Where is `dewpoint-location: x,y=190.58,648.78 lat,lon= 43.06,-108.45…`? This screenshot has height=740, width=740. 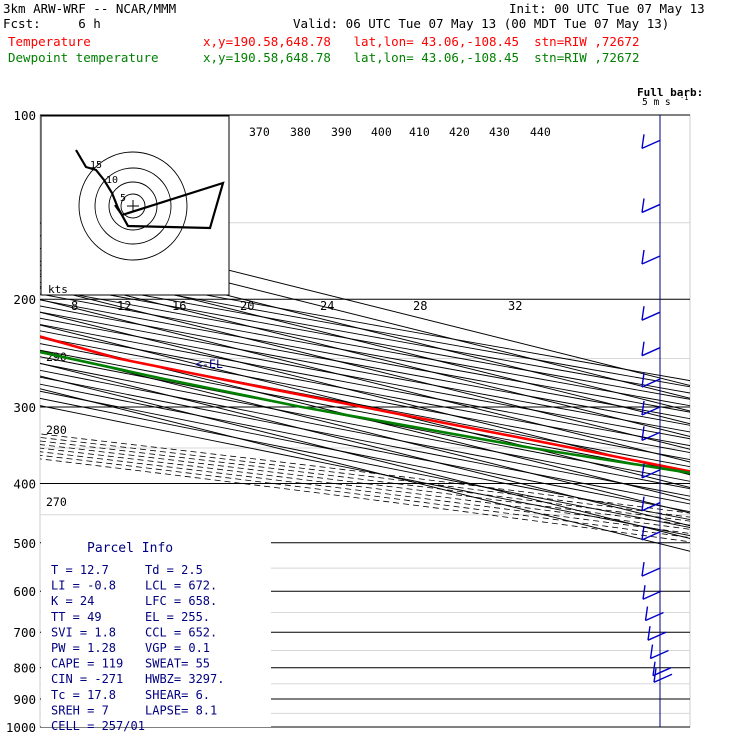
dewpoint-location: x,y=190.58,648.78 lat,lon= 43.06,-108.45… is located at coordinates (421, 57).